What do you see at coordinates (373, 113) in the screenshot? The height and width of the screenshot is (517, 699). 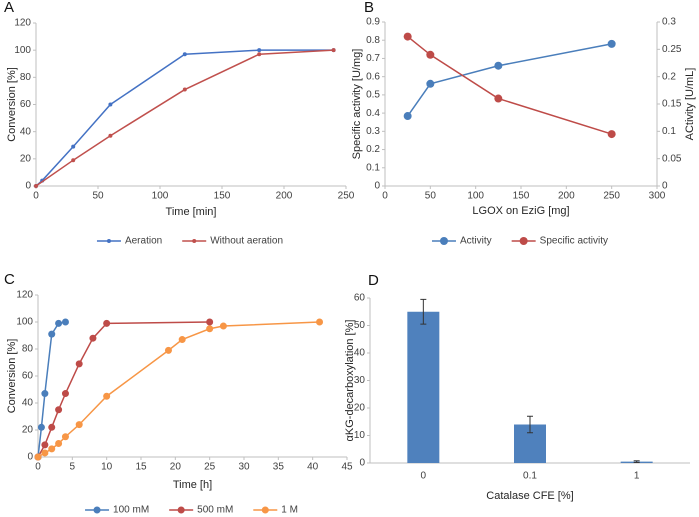 I see `y-tick-label: 0.4` at bounding box center [373, 113].